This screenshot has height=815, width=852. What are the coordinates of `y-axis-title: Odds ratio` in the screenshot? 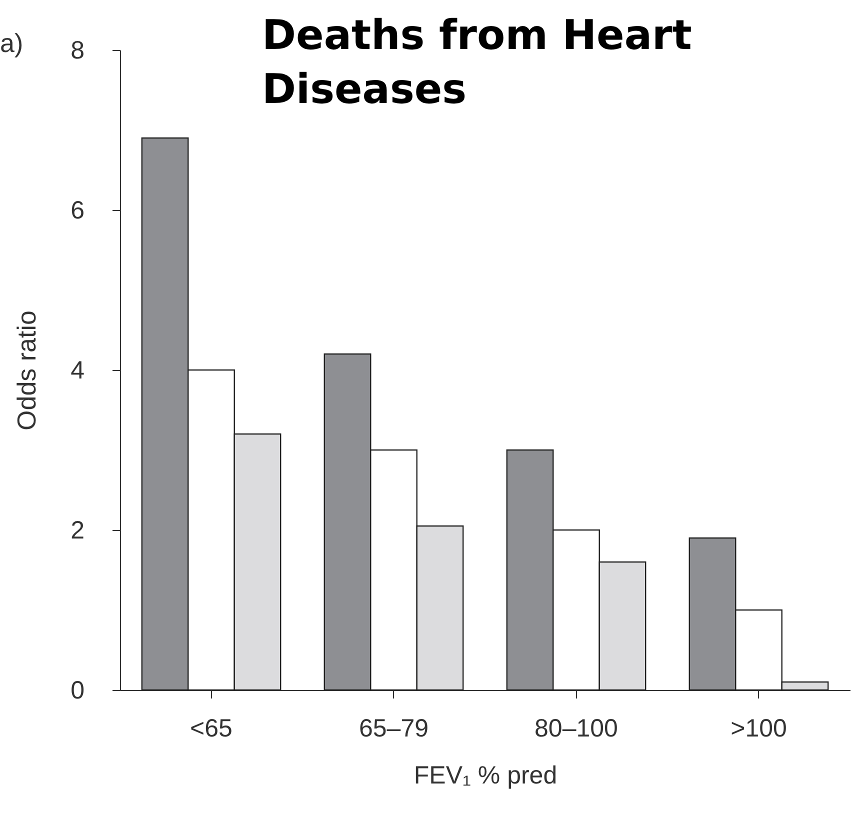 It's located at (27, 370).